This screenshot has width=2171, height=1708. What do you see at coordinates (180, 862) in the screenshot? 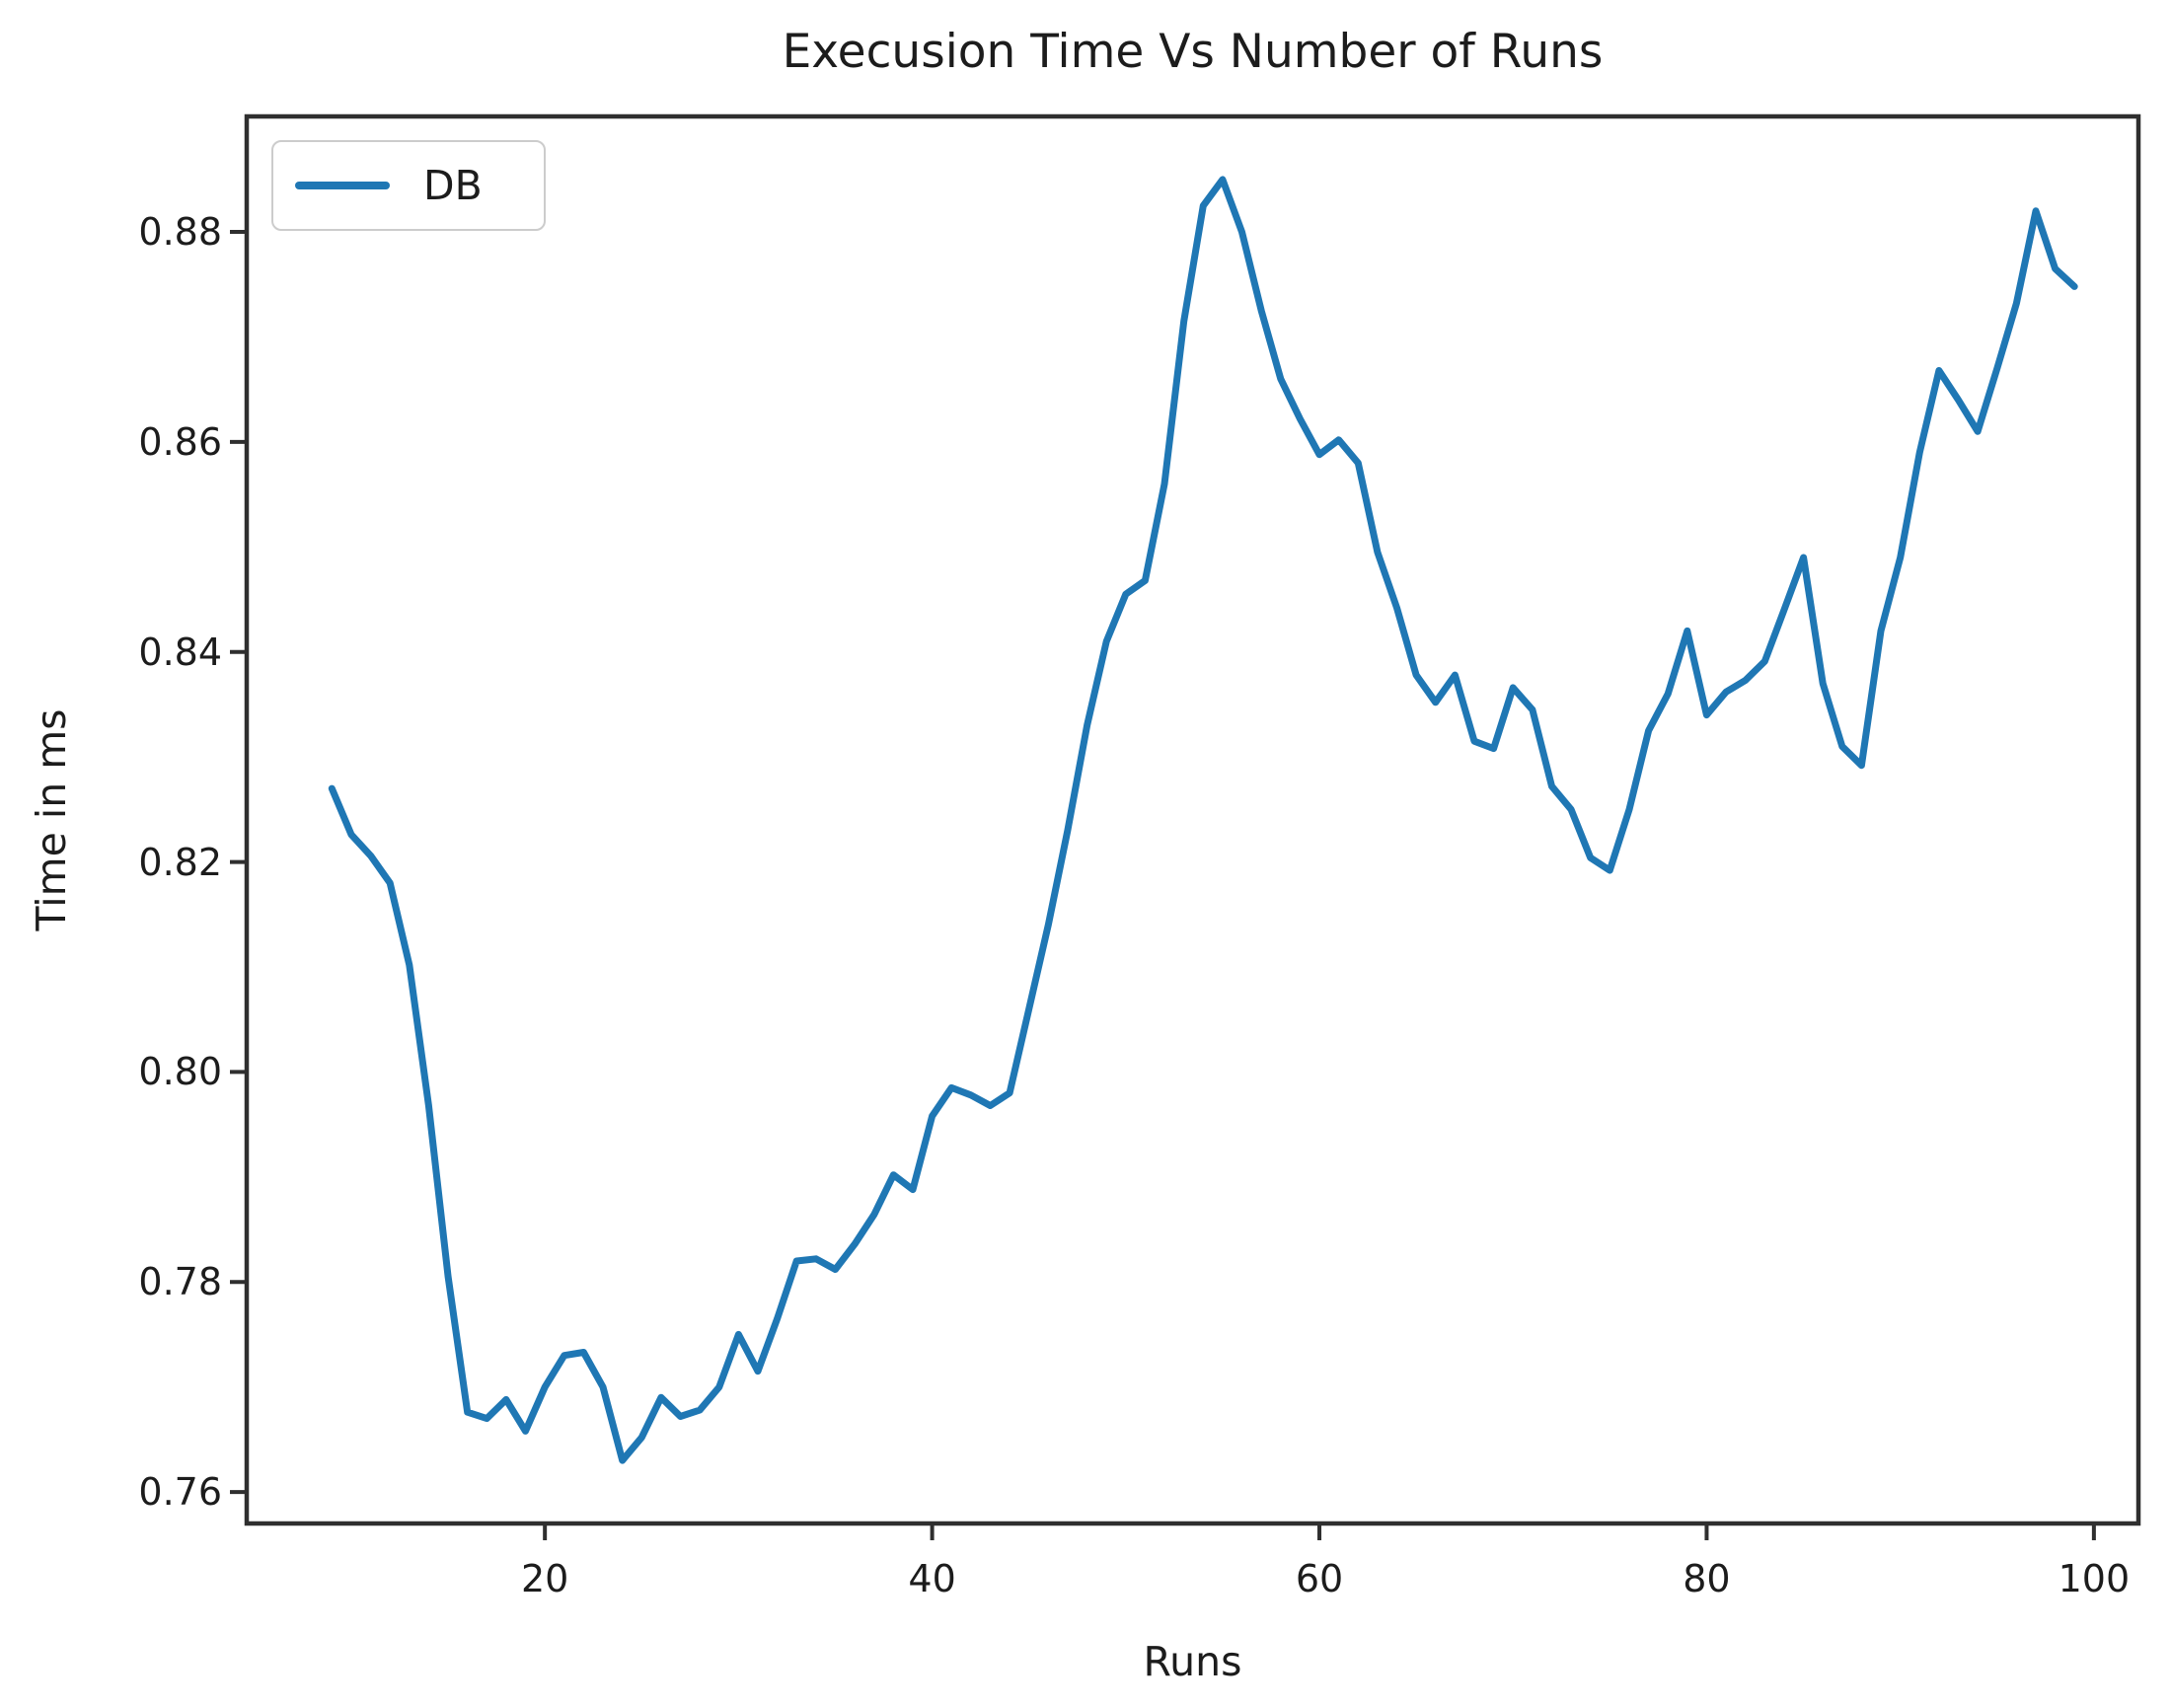
I see `y-tick-label: 0.82` at bounding box center [180, 862].